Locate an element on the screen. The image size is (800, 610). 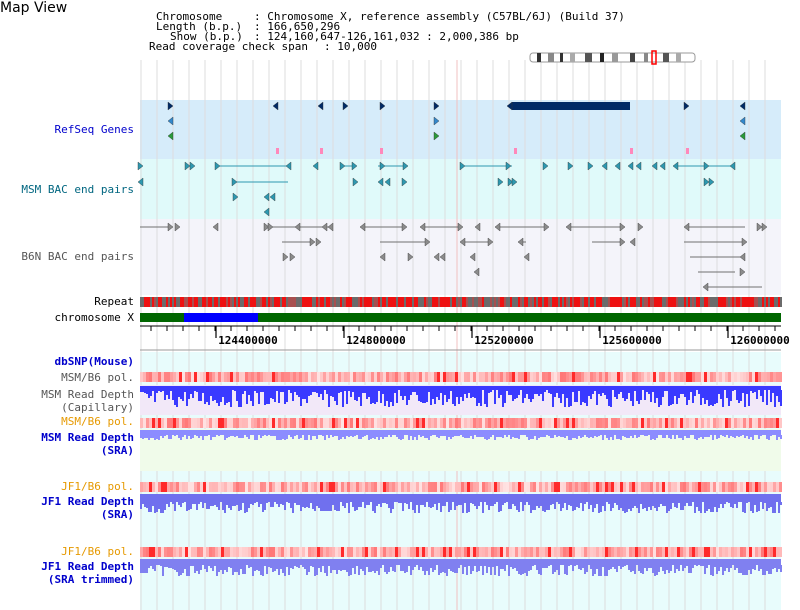
repeat-track is located at coordinates (461, 302).